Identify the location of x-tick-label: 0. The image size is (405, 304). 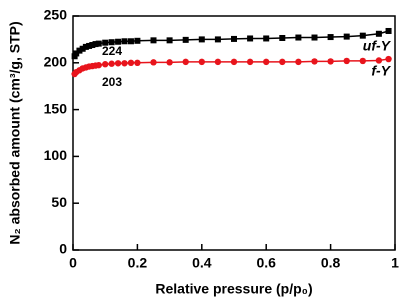
(73, 263).